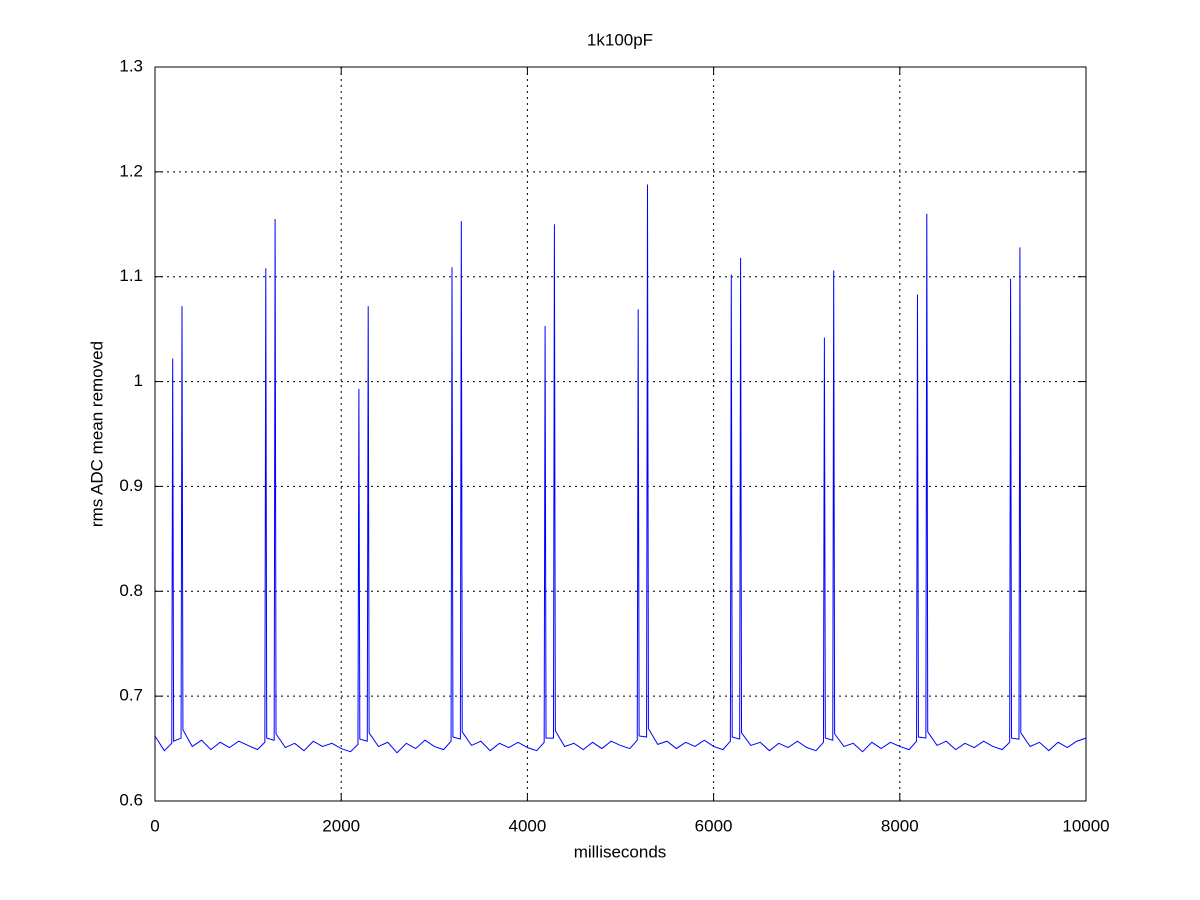 Image resolution: width=1200 pixels, height=900 pixels. What do you see at coordinates (96, 434) in the screenshot?
I see `y-axis-label: rms ADC mean removed` at bounding box center [96, 434].